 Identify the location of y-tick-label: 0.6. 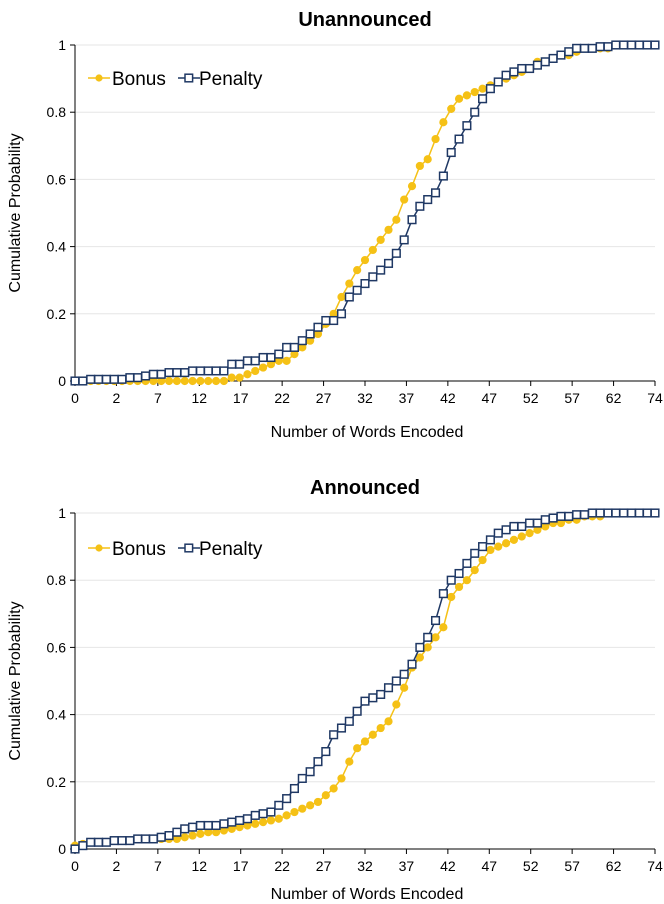
(57, 647).